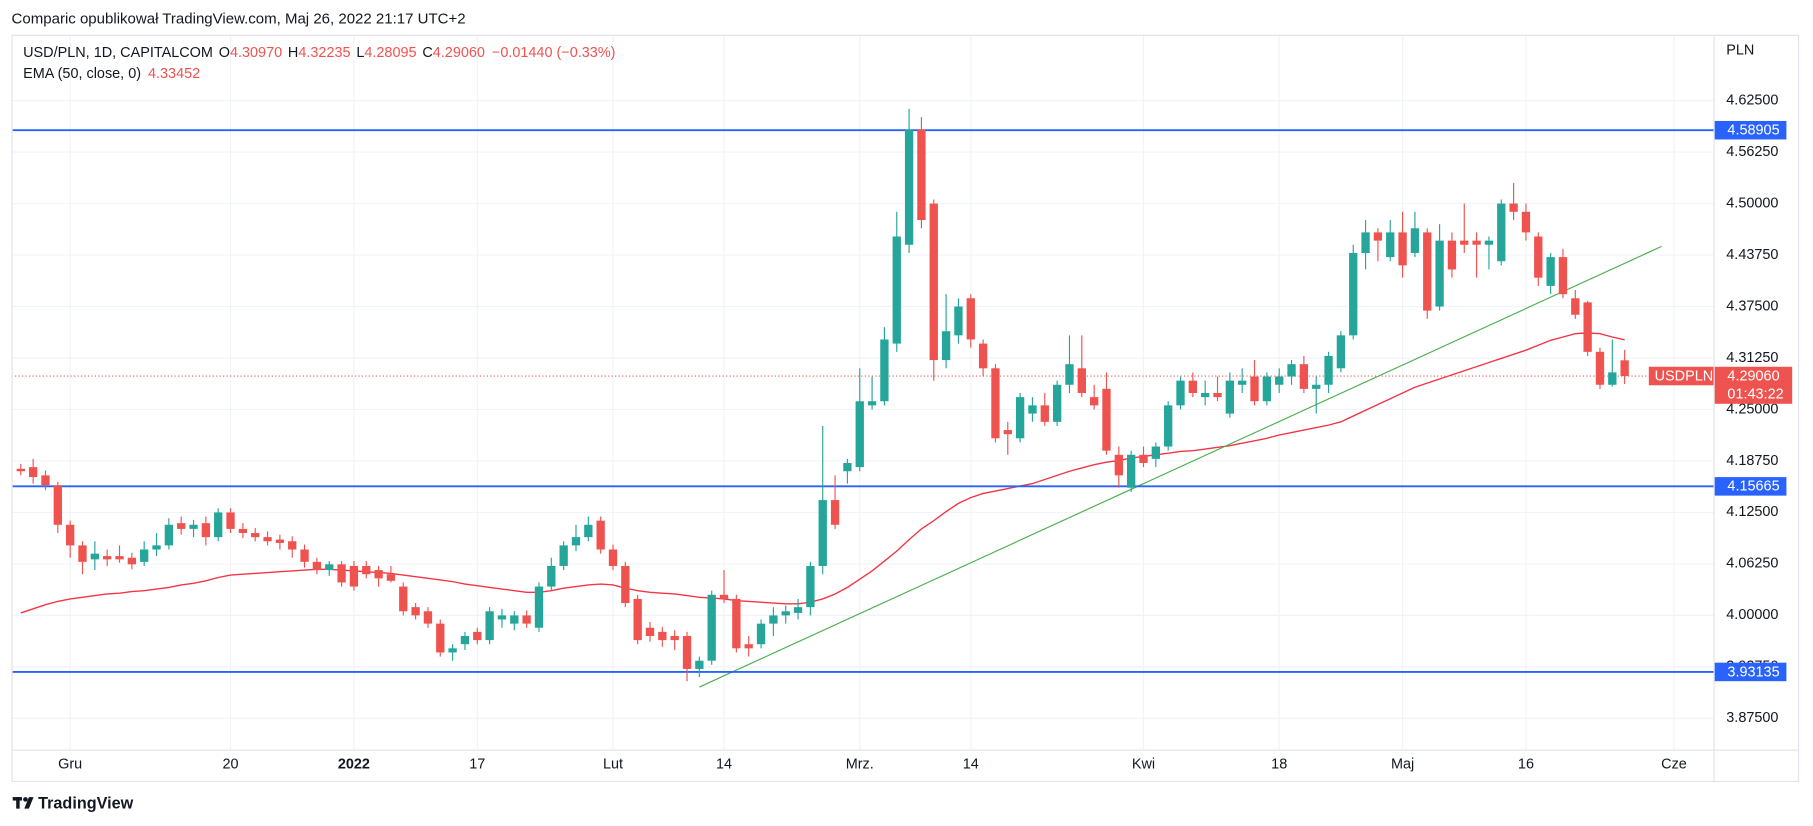 The width and height of the screenshot is (1813, 826). Describe the element at coordinates (224, 53) in the screenshot. I see `ohlc-key: O` at that location.